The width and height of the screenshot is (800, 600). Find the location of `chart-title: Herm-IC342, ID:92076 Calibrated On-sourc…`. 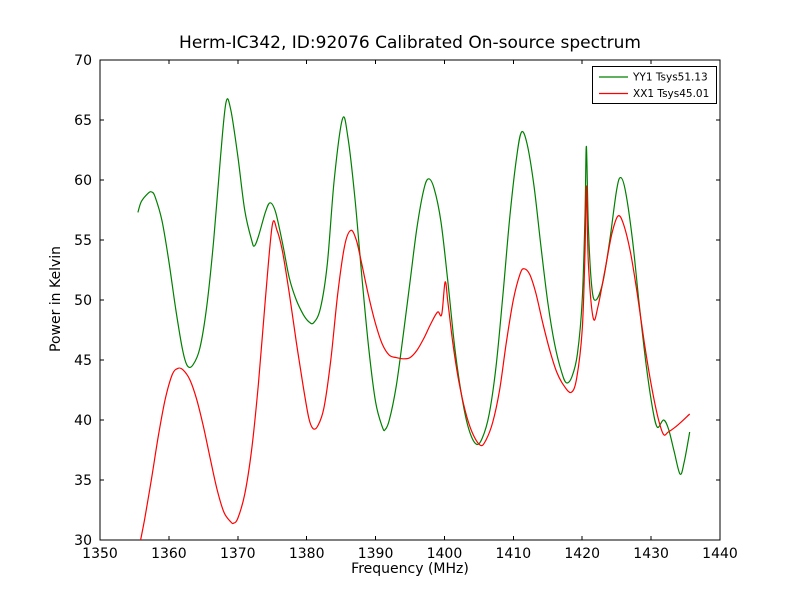

chart-title: Herm-IC342, ID:92076 Calibrated On-sourc… is located at coordinates (410, 43).